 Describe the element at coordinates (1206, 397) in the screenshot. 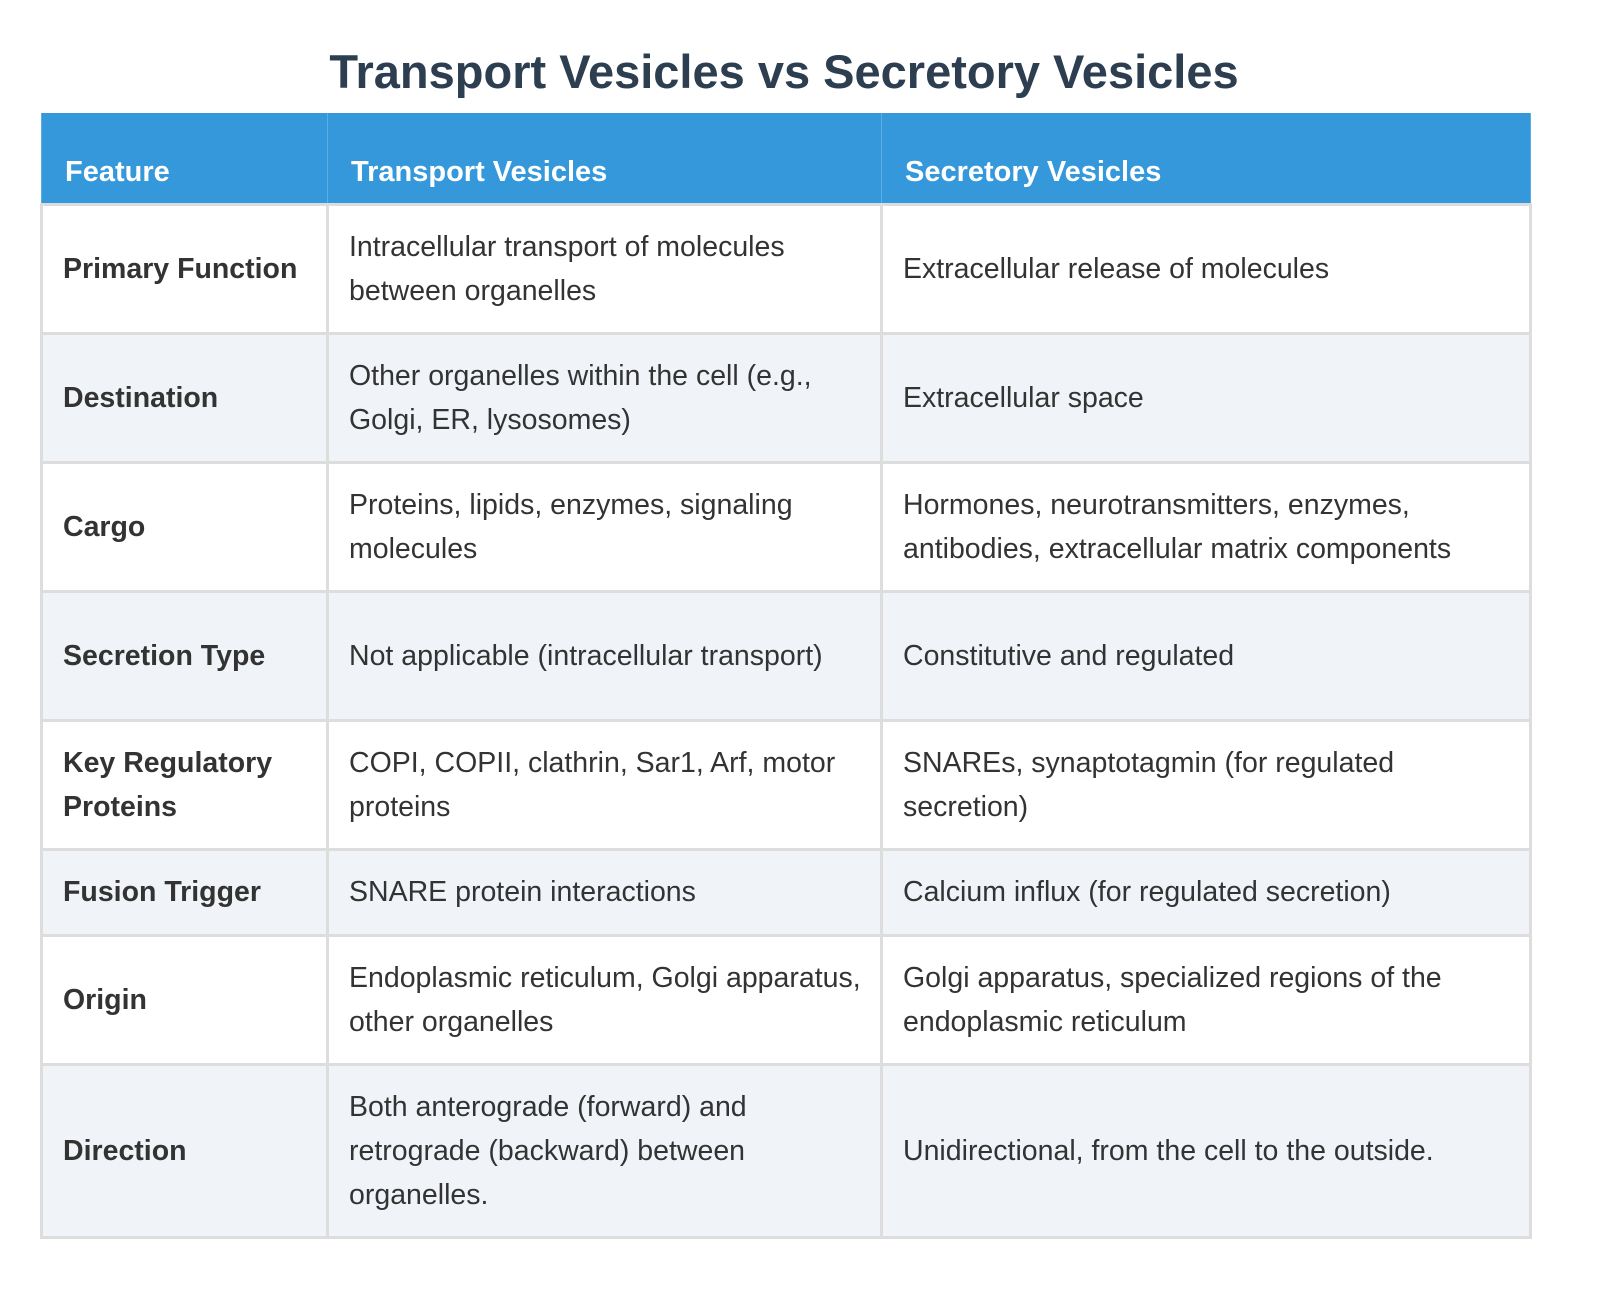

I see `secretory-cell: Extracellular space` at that location.